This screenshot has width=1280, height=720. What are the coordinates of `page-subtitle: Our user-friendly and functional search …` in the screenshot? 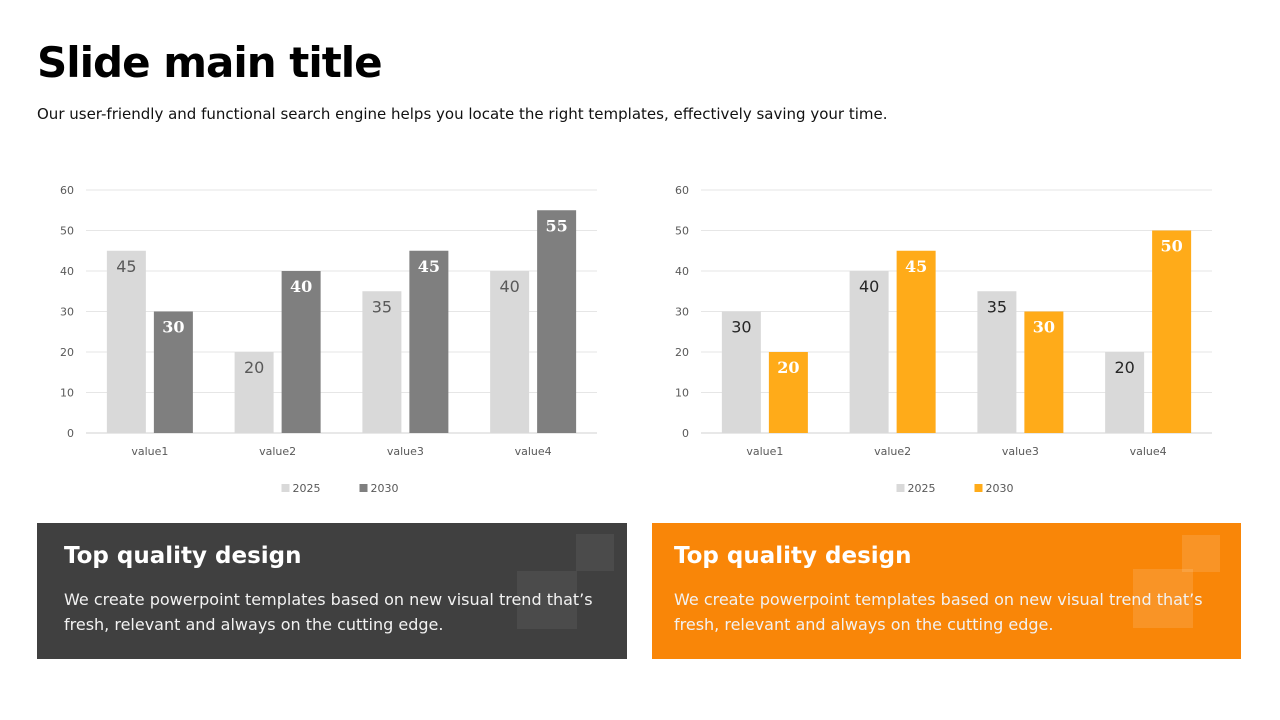 It's located at (462, 114).